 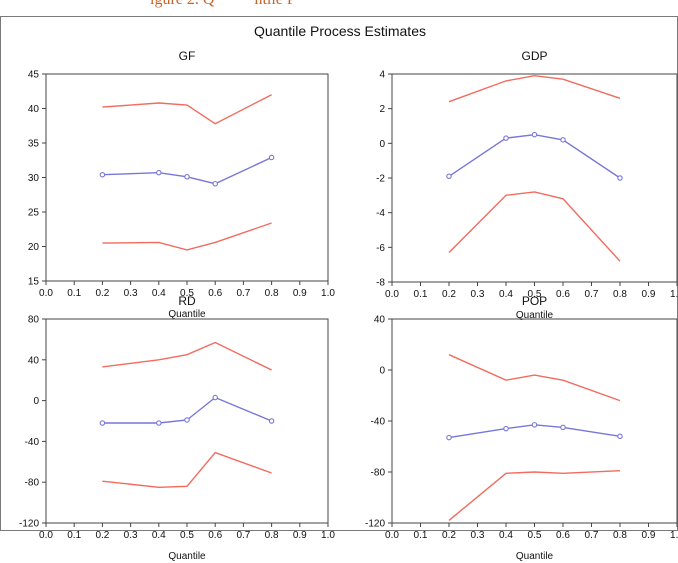 I want to click on rd-xtick-label: 0.7, so click(x=243, y=535).